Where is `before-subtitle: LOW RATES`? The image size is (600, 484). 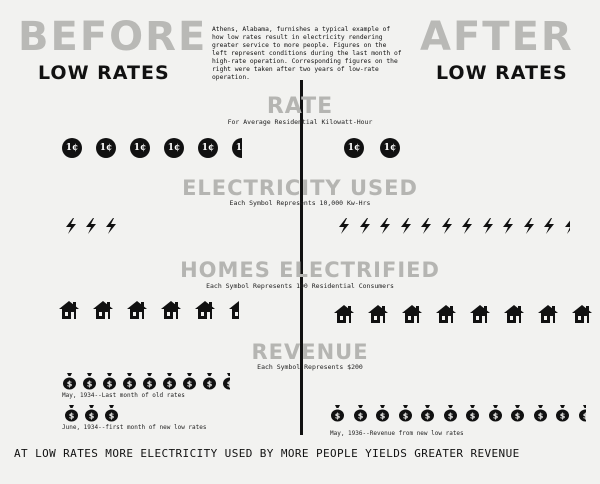
before-subtitle: LOW RATES is located at coordinates (104, 73).